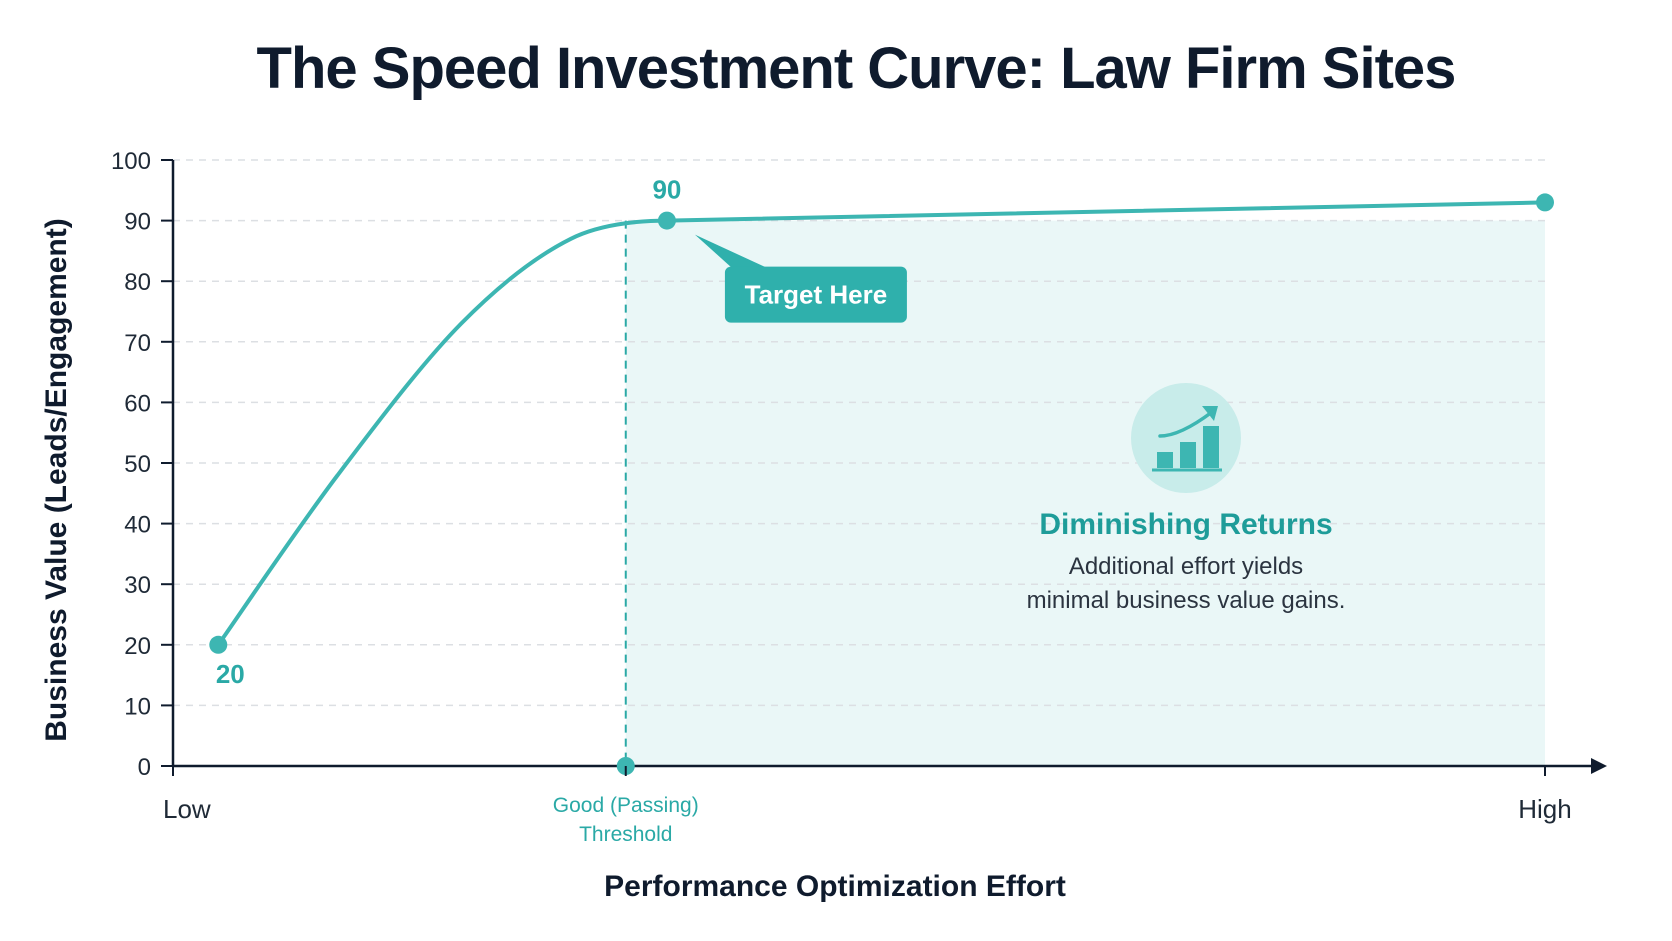 The height and width of the screenshot is (941, 1672). Describe the element at coordinates (1599, 766) in the screenshot. I see `x-axis-arrow-icon` at that location.